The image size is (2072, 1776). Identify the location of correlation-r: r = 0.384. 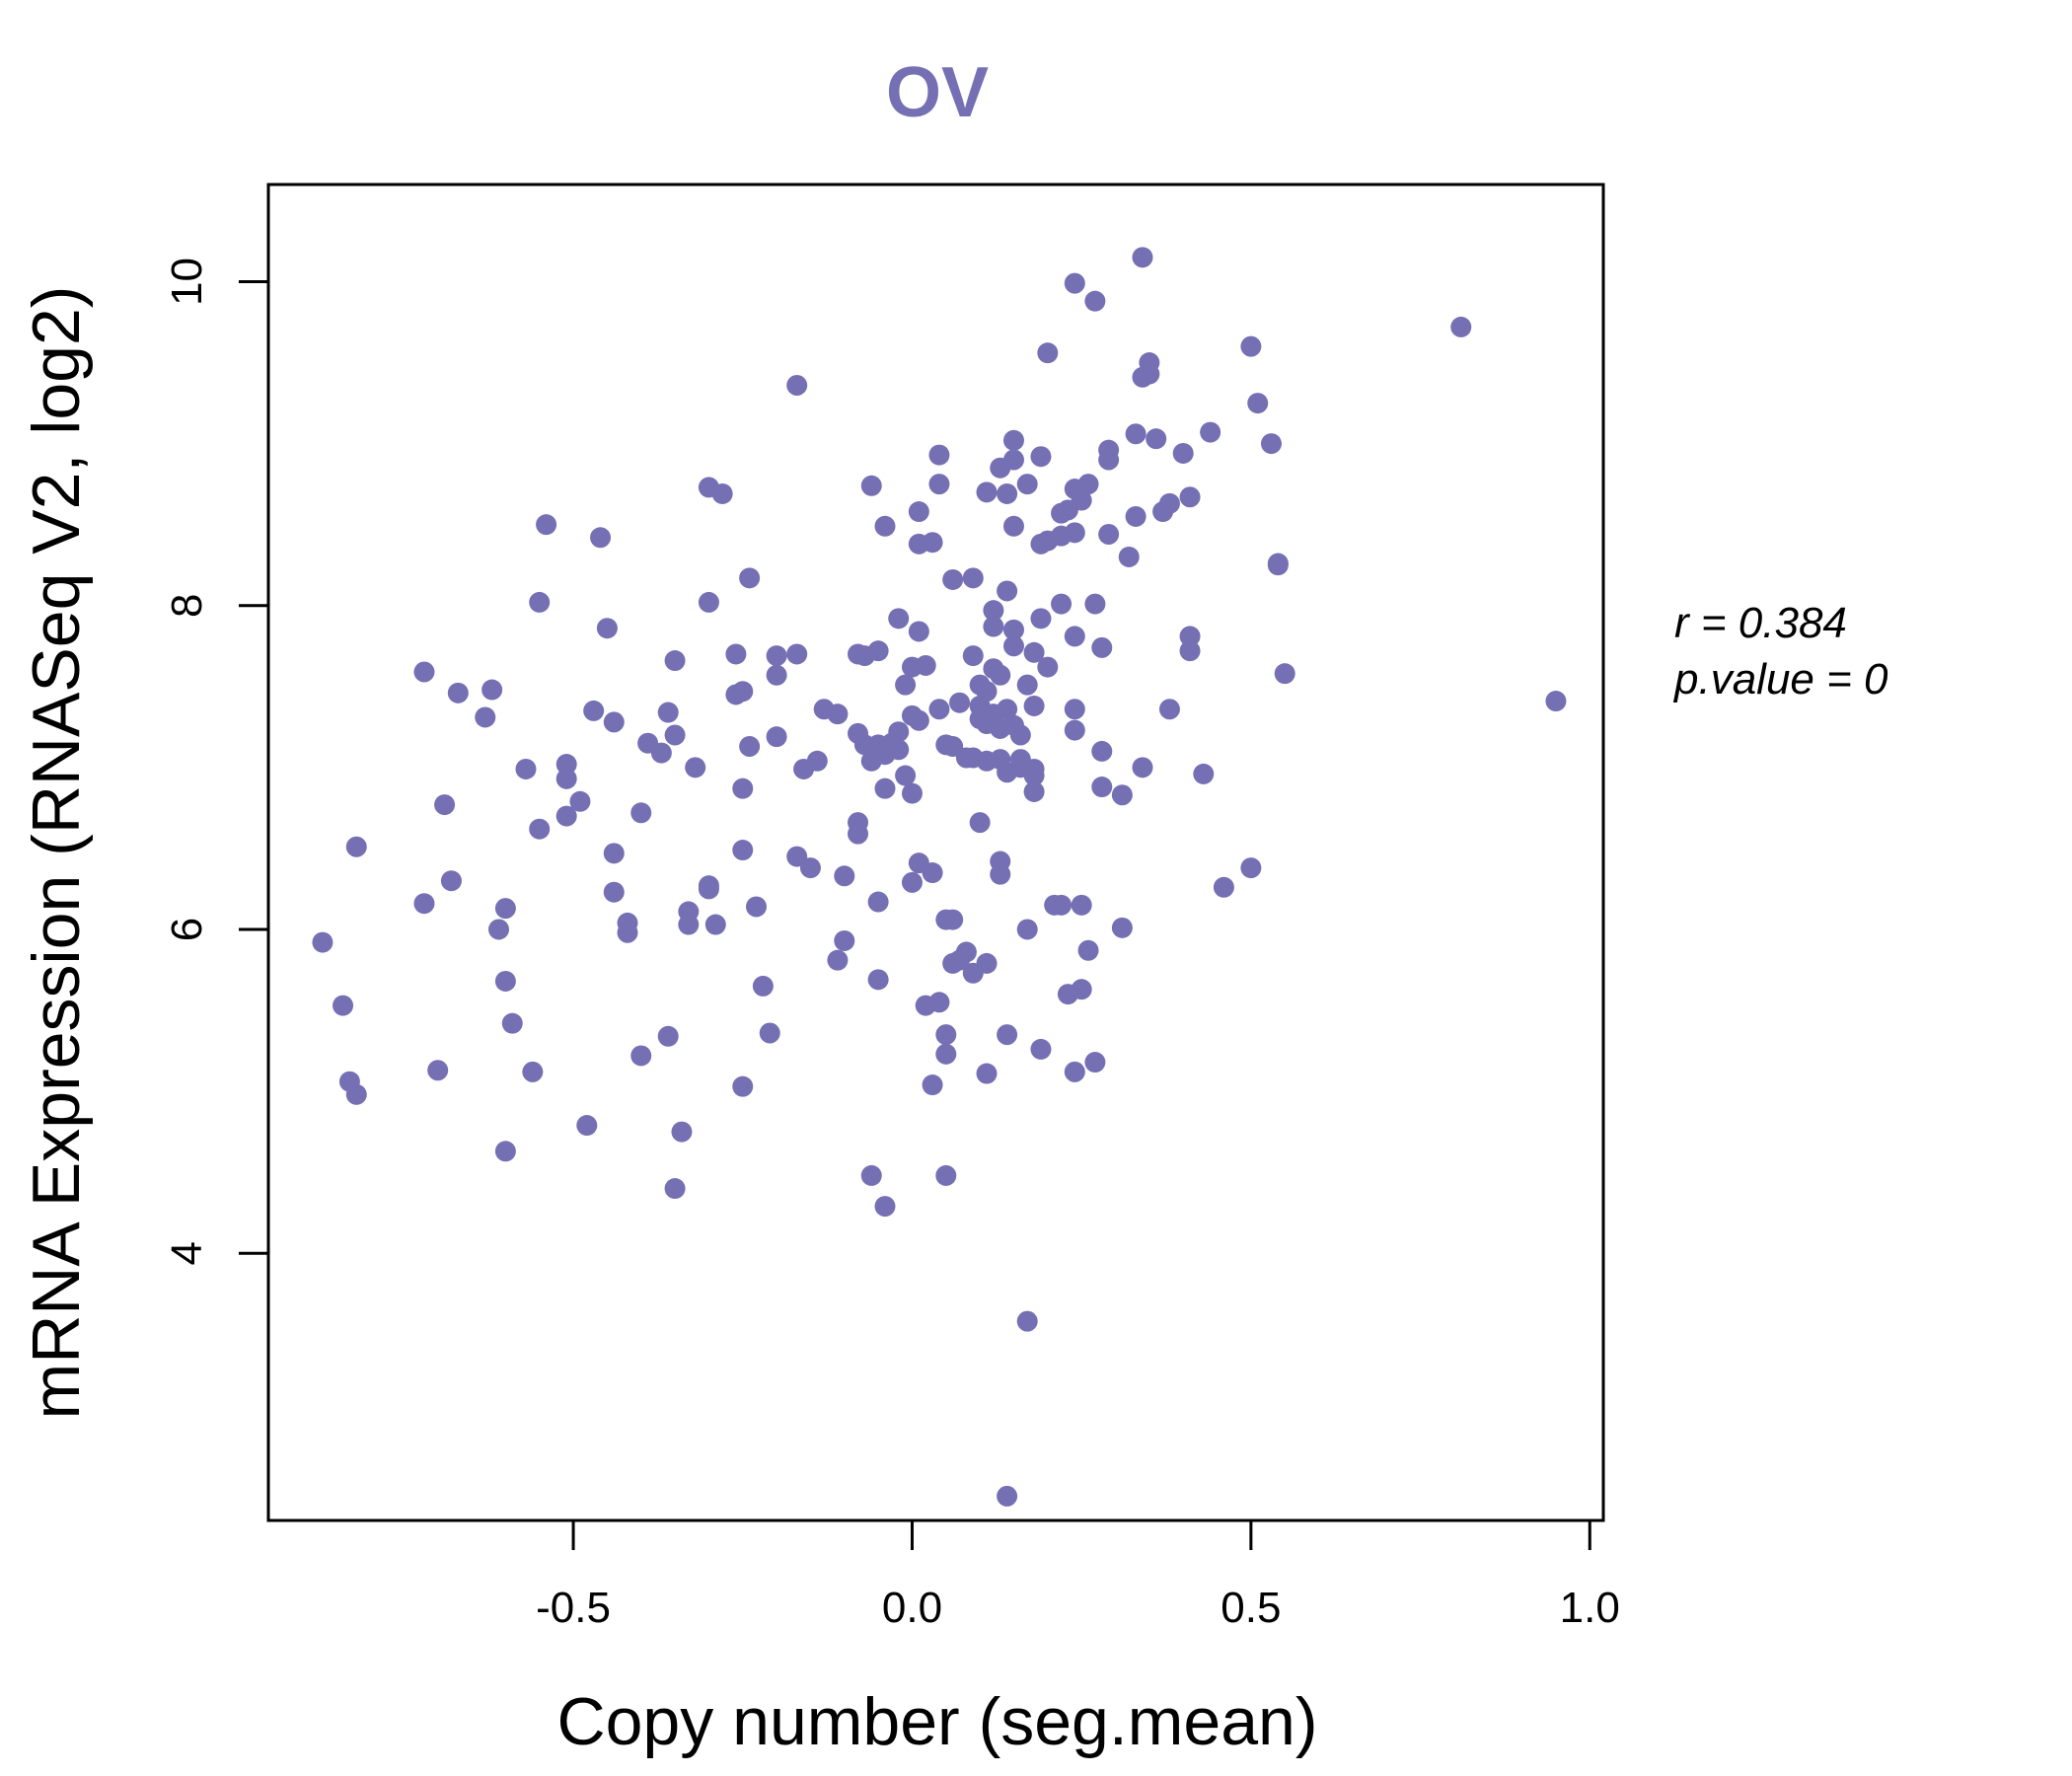
(1761, 623).